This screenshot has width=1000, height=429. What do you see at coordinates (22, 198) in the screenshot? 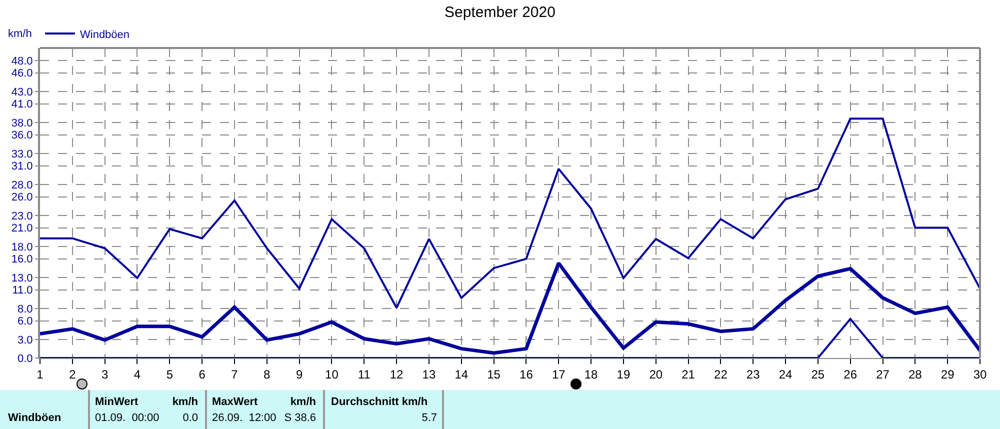
I see `y-tick-label: 26.0` at bounding box center [22, 198].